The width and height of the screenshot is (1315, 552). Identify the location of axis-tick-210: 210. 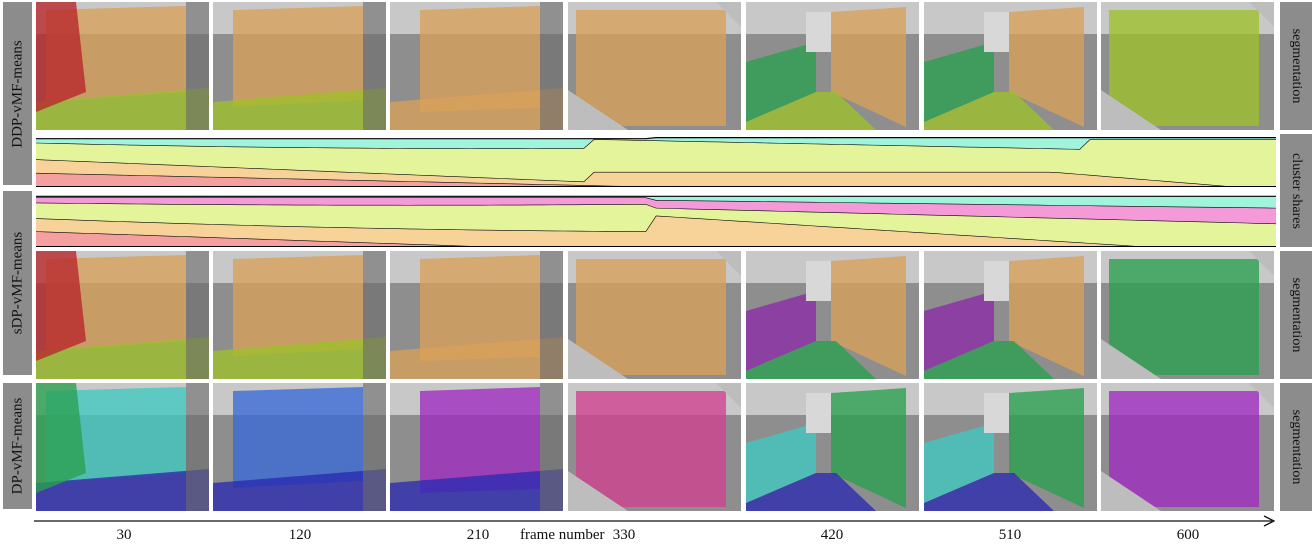
(478, 535).